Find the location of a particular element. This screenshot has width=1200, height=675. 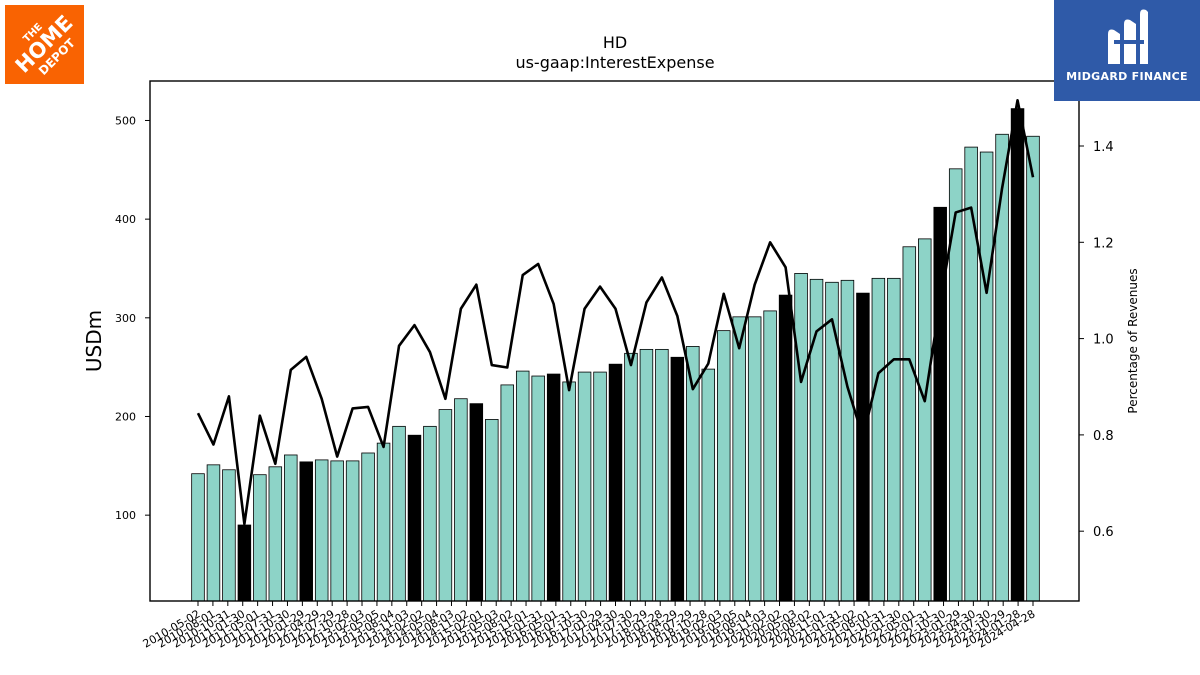

y2-tick-label: 0.6 is located at coordinates (1103, 532).